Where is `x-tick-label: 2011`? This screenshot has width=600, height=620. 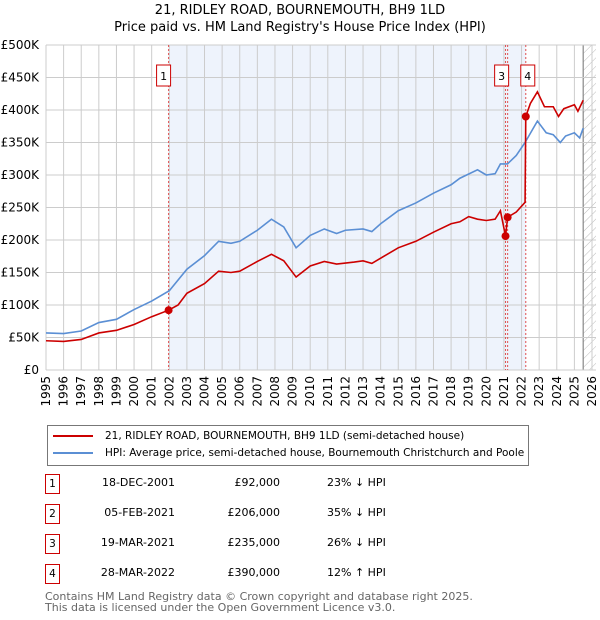
x-tick-label: 2011 is located at coordinates (328, 391).